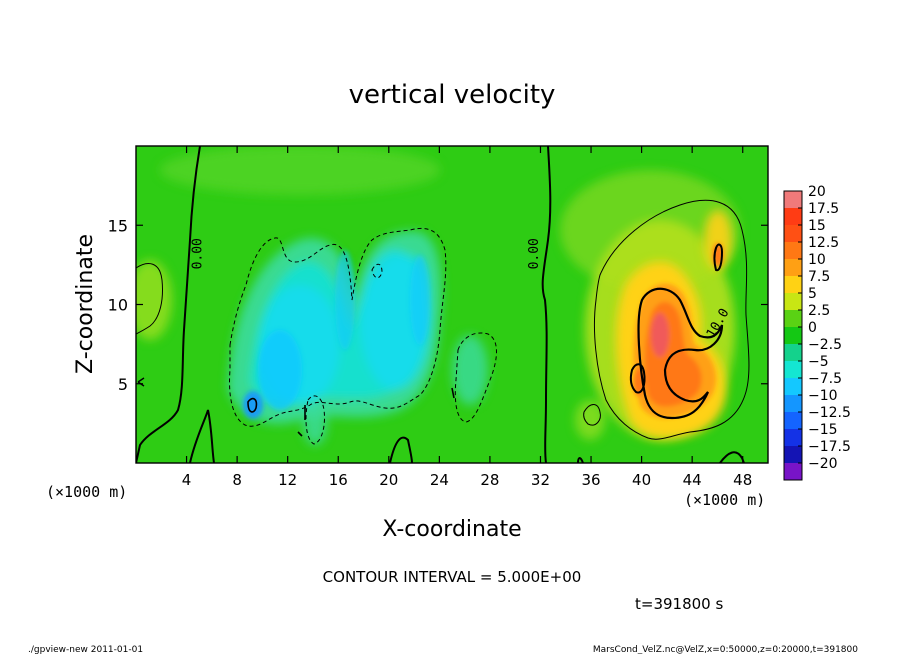 Image resolution: width=904 pixels, height=654 pixels. Describe the element at coordinates (823, 430) in the screenshot. I see `colorbar-label: −15` at that location.